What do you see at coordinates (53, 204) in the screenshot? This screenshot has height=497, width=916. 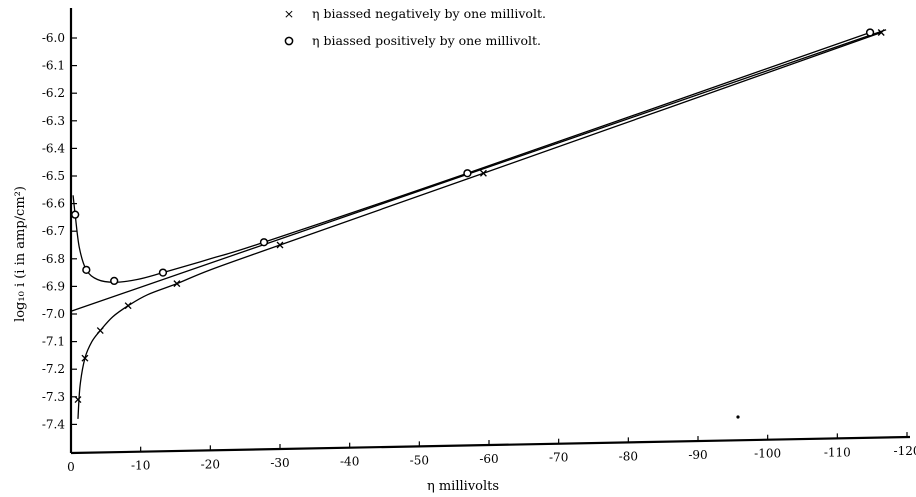 I see `y-tick-label: -6.6` at bounding box center [53, 204].